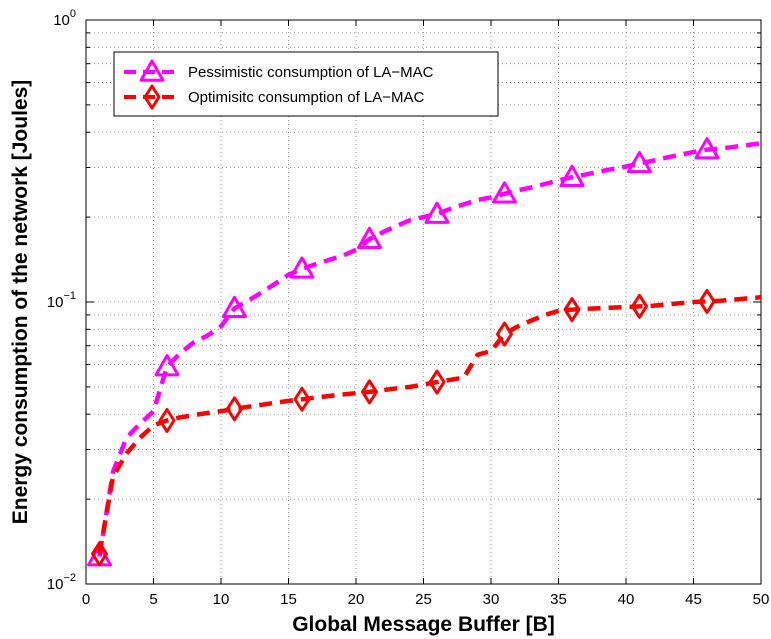 The image size is (771, 639). Describe the element at coordinates (306, 97) in the screenshot. I see `legend-text-optimistic: Optimisitc consumption of LA−MAC` at that location.